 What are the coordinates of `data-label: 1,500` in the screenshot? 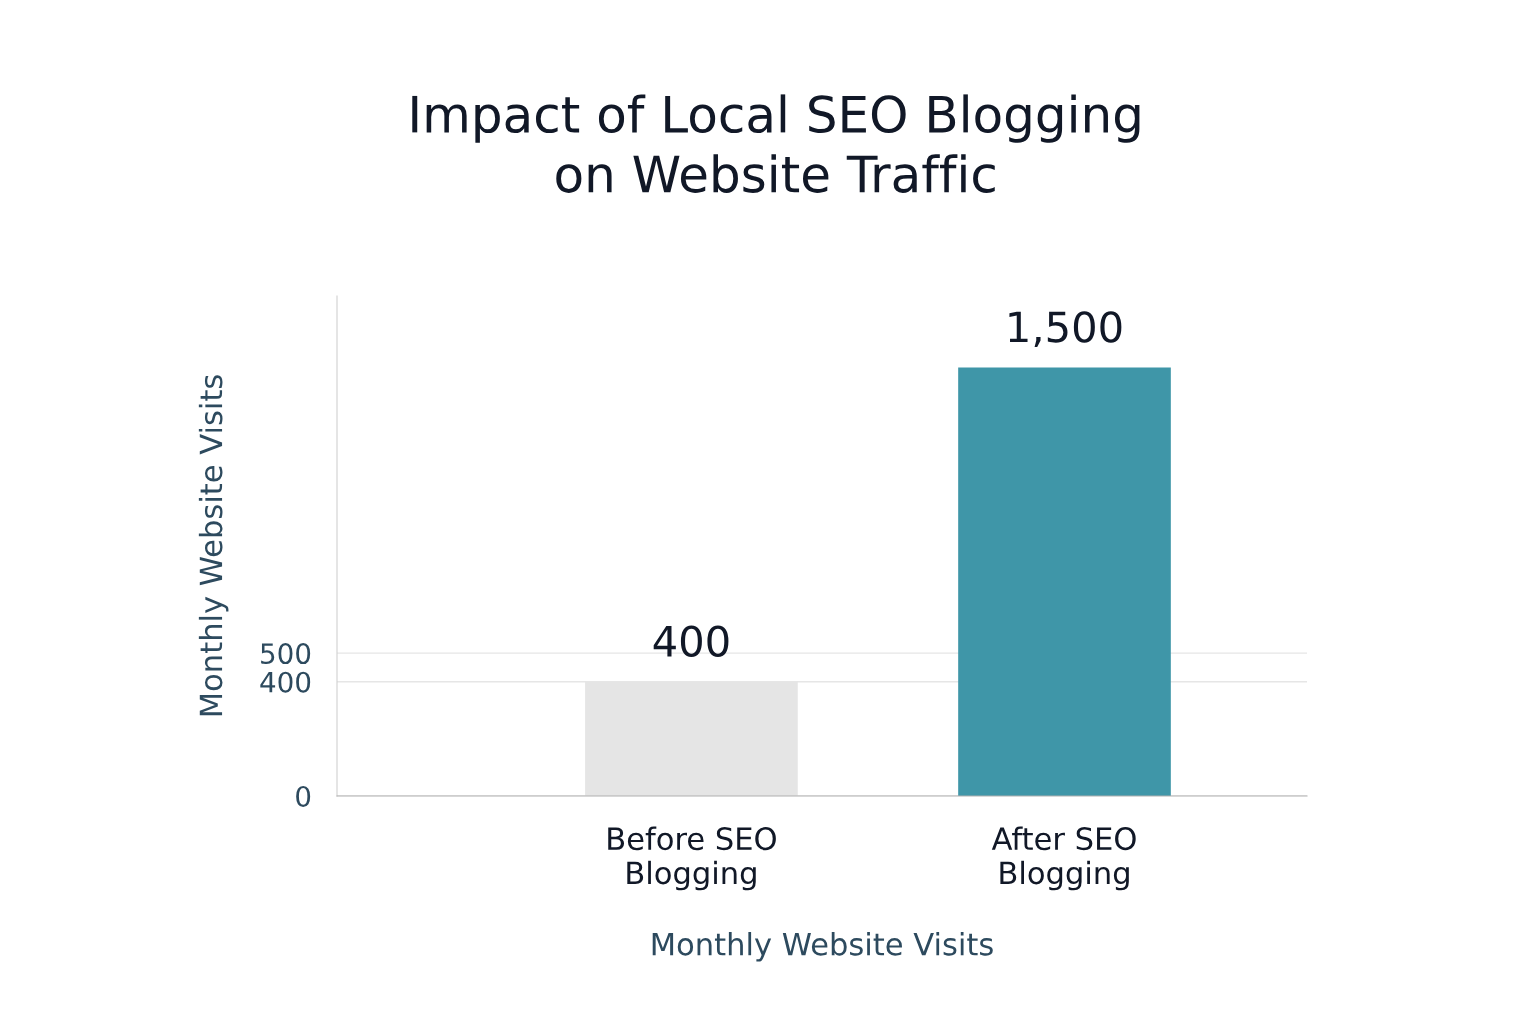 It's located at (1065, 329).